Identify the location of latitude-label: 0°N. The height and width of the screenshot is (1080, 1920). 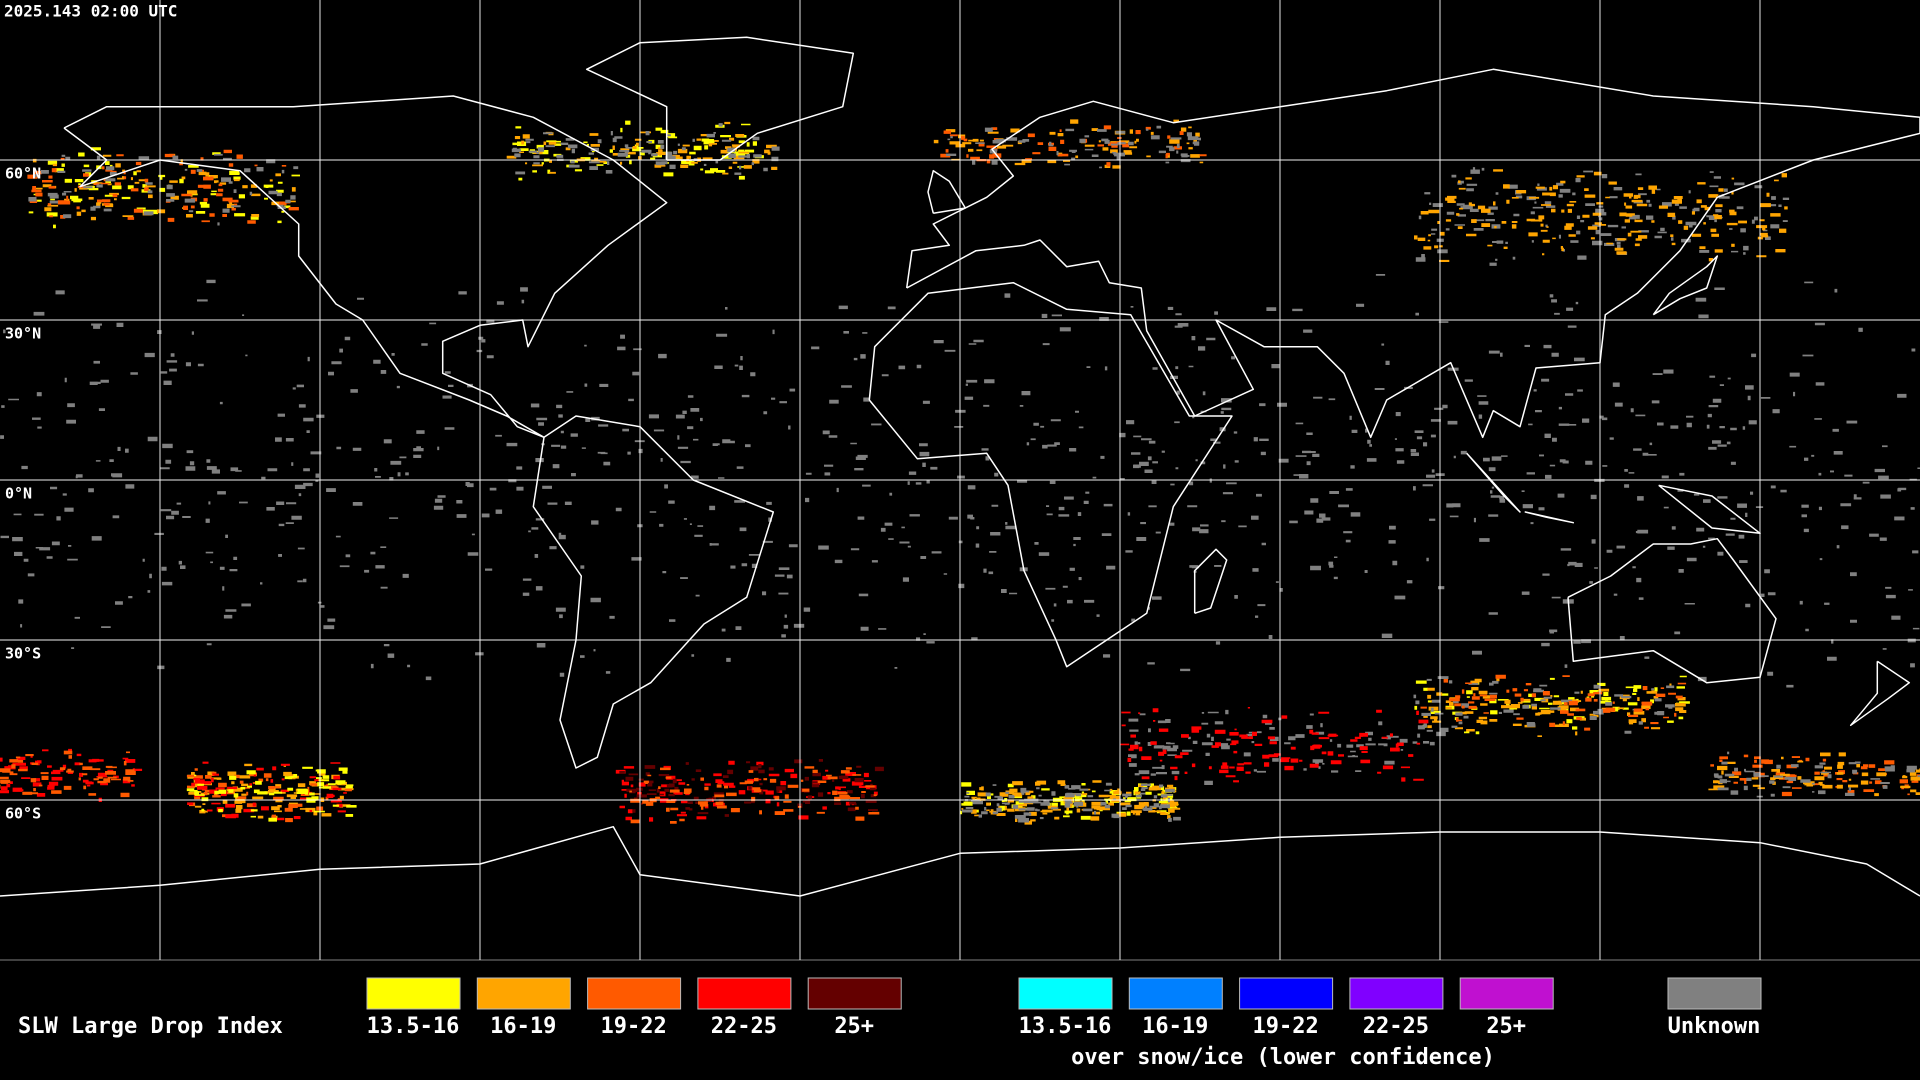
(18, 494).